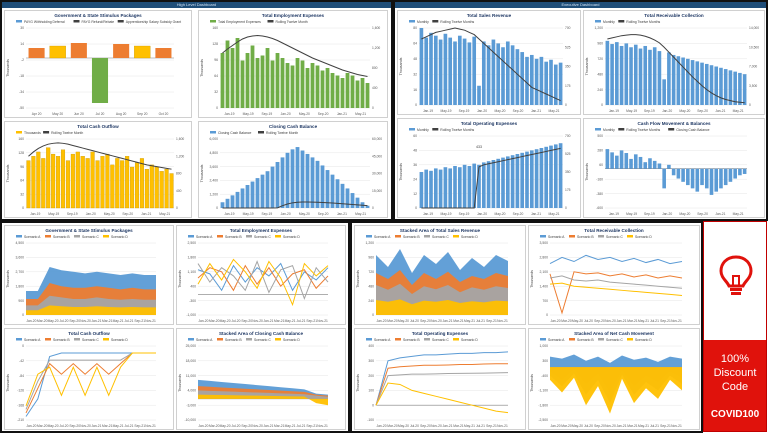 The width and height of the screenshot is (768, 433). What do you see at coordinates (192, 243) in the screenshot?
I see `y-tick-label: 2,500` at bounding box center [192, 243].